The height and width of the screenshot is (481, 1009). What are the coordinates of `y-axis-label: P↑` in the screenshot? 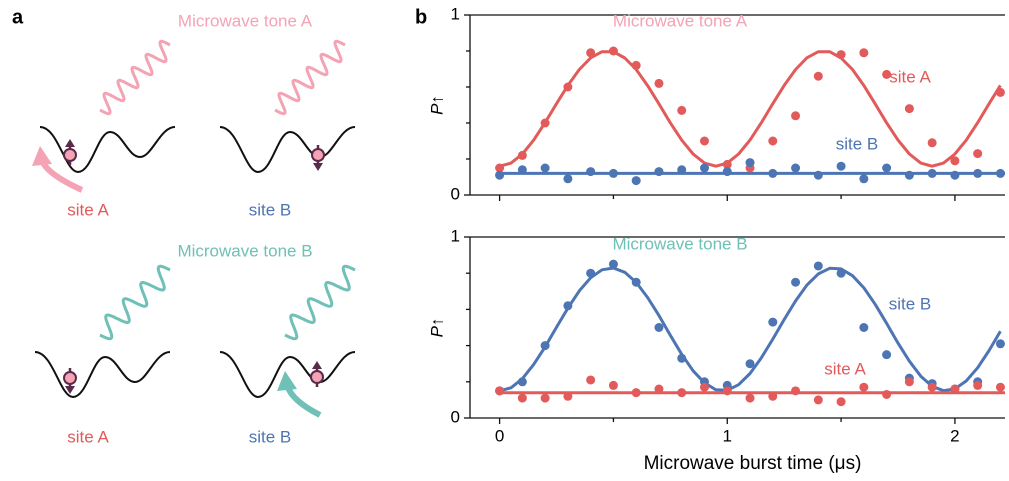 It's located at (436, 105).